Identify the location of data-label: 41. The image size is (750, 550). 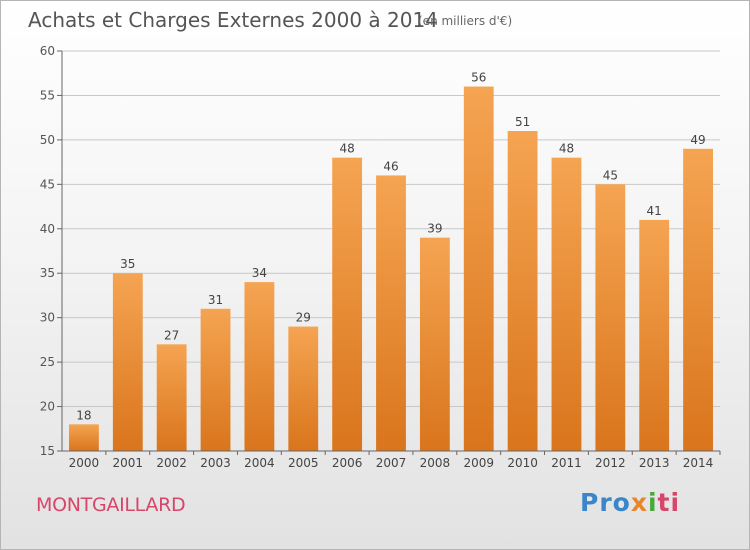
(654, 211).